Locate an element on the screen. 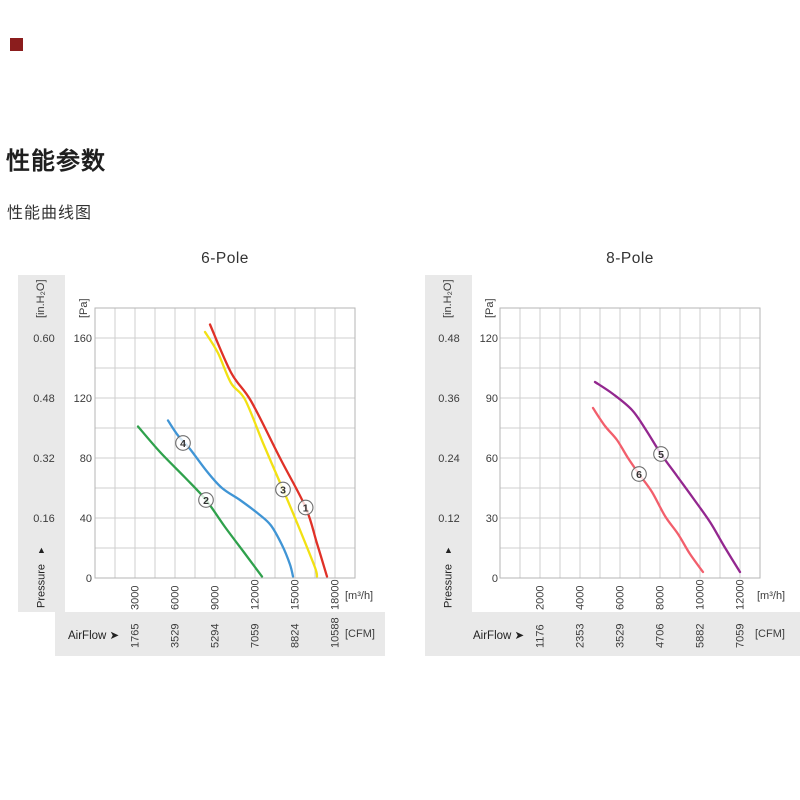 This screenshot has height=800, width=800. series-marker-number-1: 1 is located at coordinates (306, 508).